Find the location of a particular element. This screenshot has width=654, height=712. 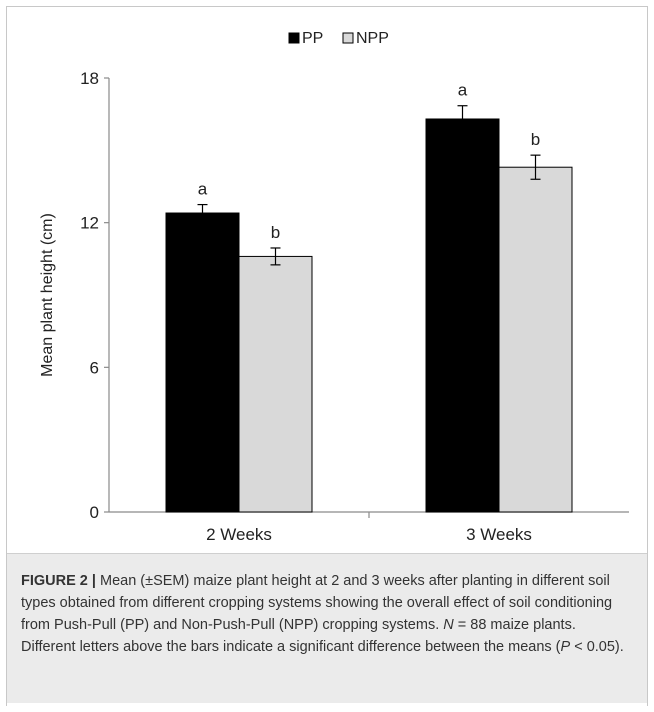

y-tick-label: 6 is located at coordinates (94, 367).